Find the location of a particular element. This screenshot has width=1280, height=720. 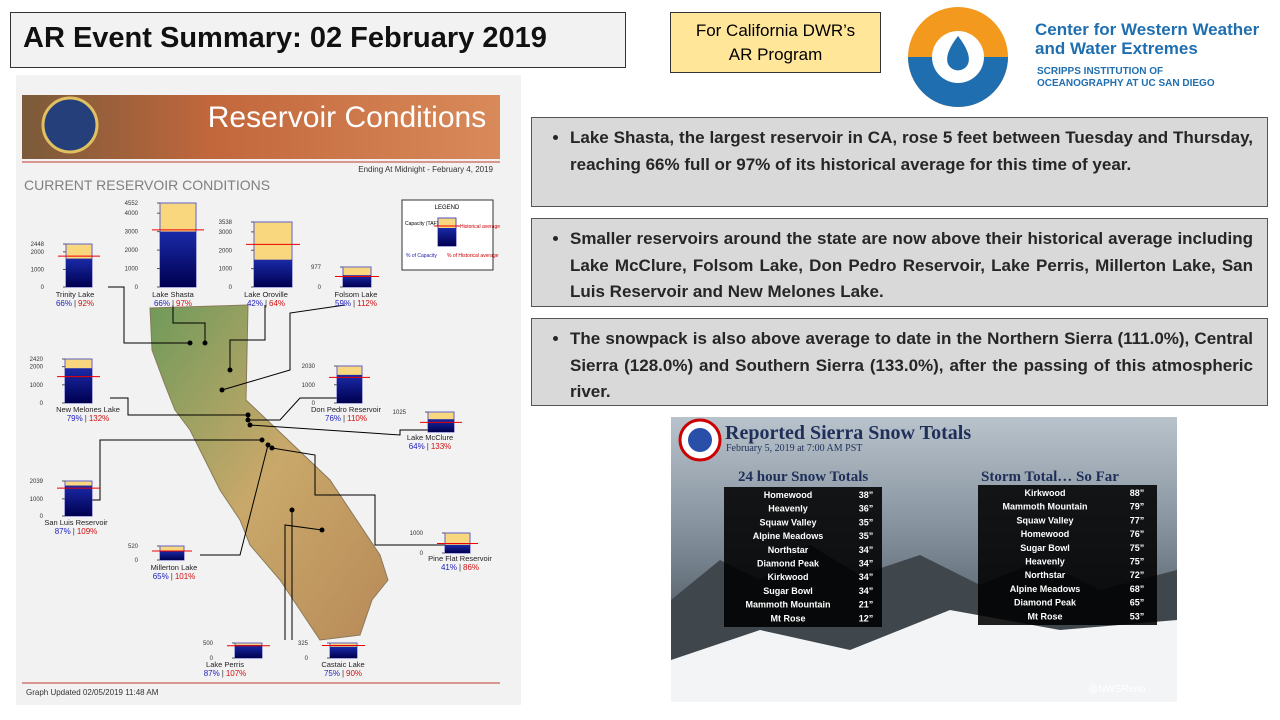

reservoir-name: Don Pedro Reservoir is located at coordinates (346, 409).